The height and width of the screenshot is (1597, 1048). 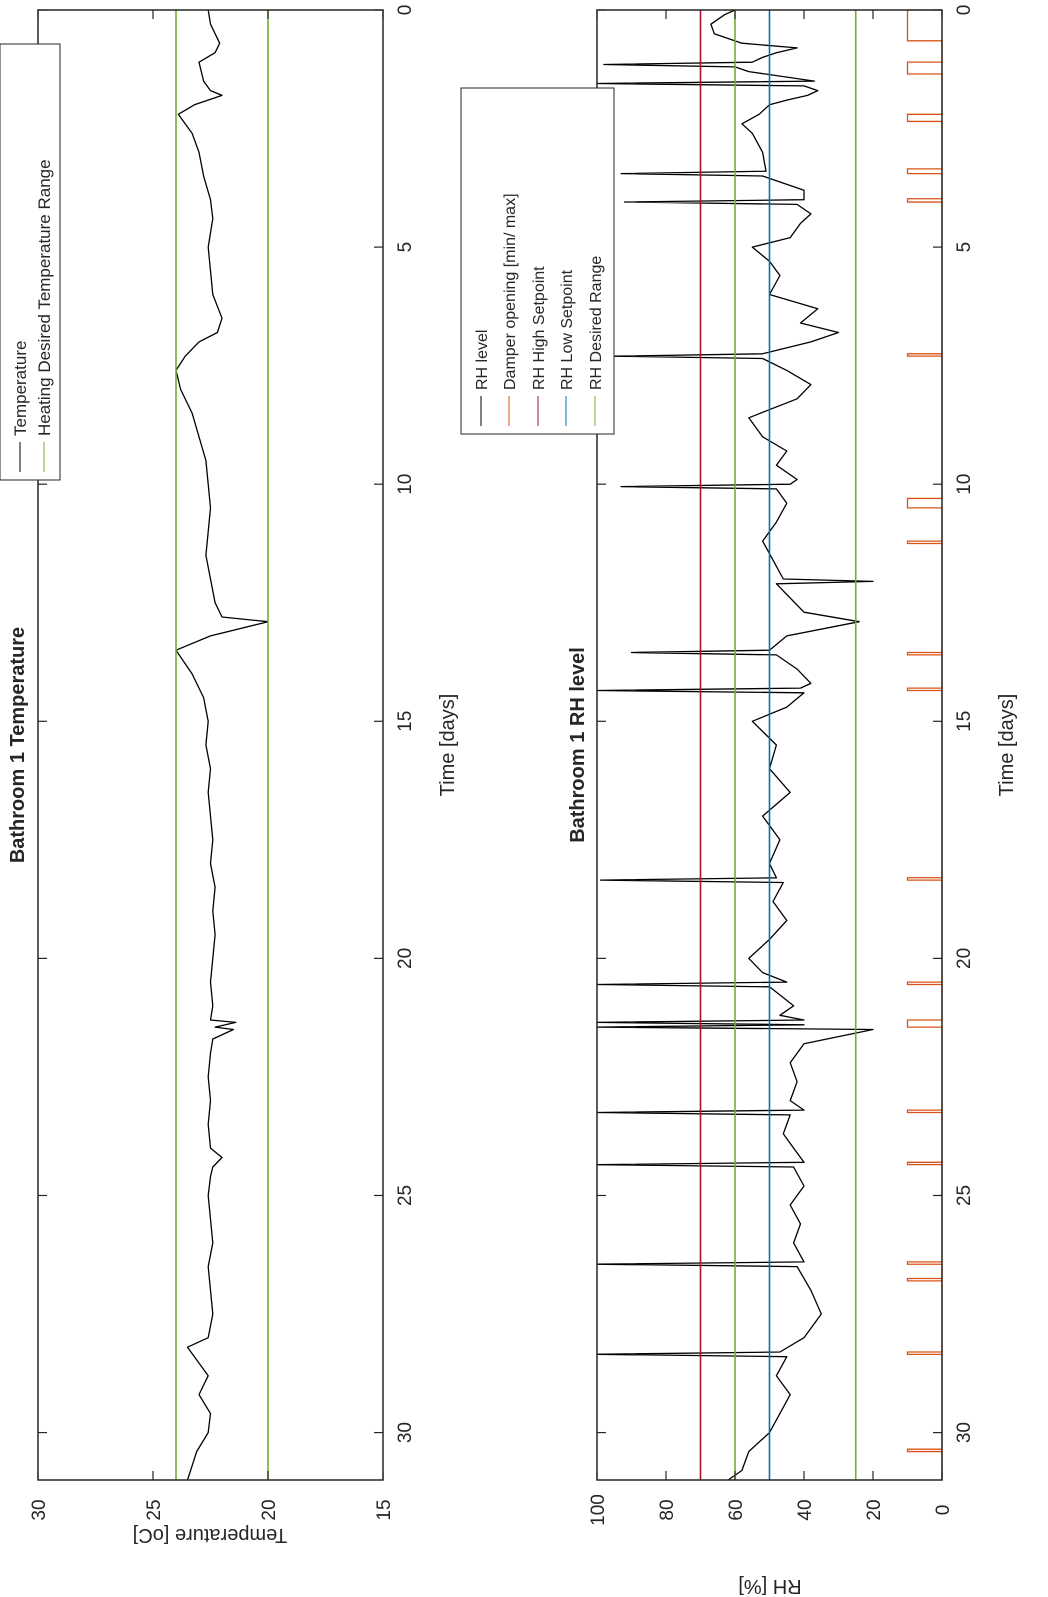 I want to click on legend-label-rh-level: RH level, so click(x=482, y=360).